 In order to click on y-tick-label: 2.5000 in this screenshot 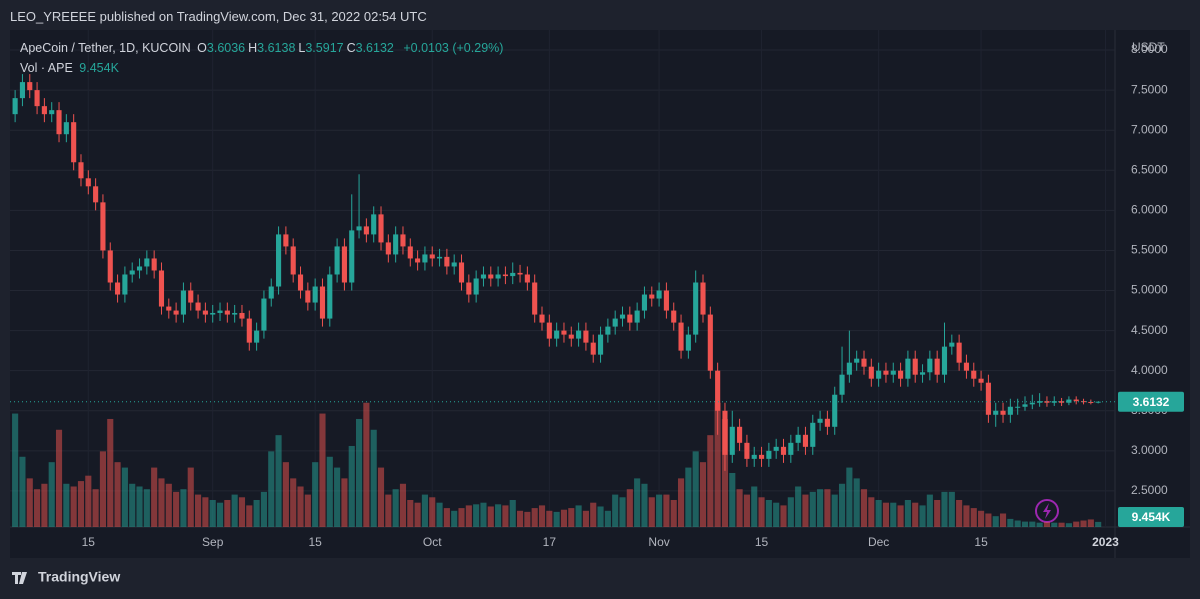, I will do `click(1149, 490)`.